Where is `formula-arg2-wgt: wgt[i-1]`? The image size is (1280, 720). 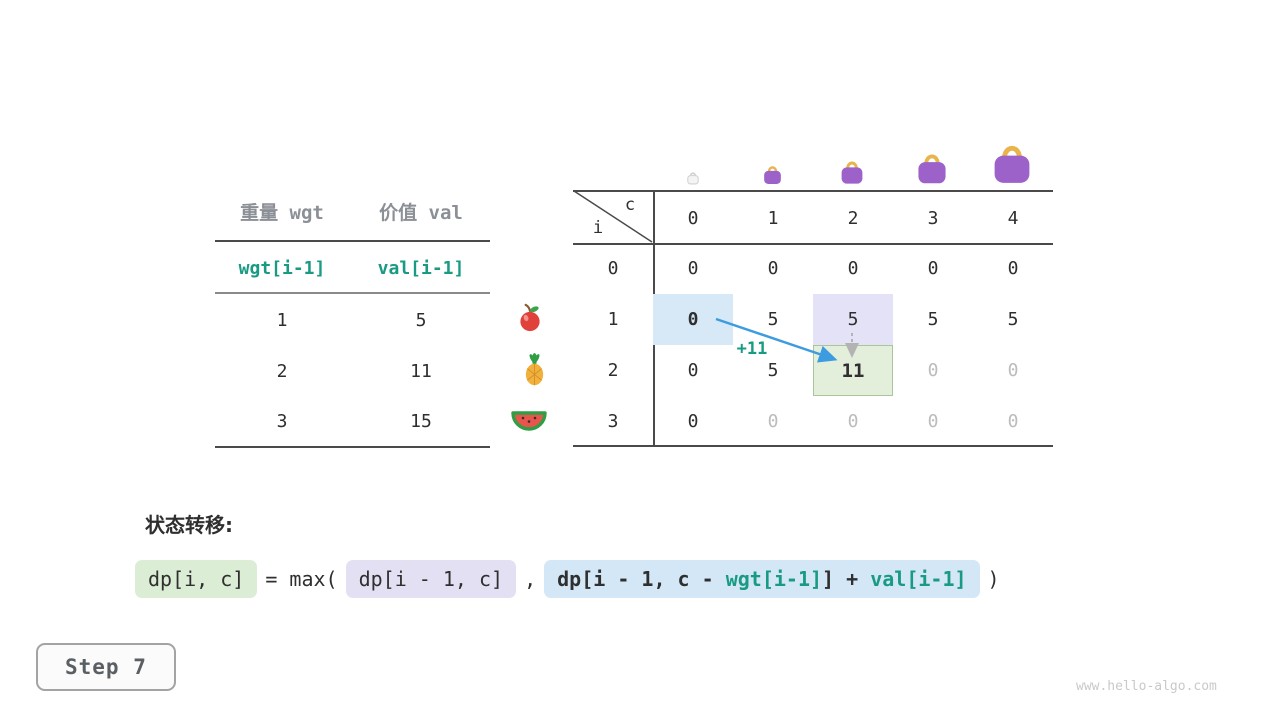 formula-arg2-wgt: wgt[i-1] is located at coordinates (774, 579).